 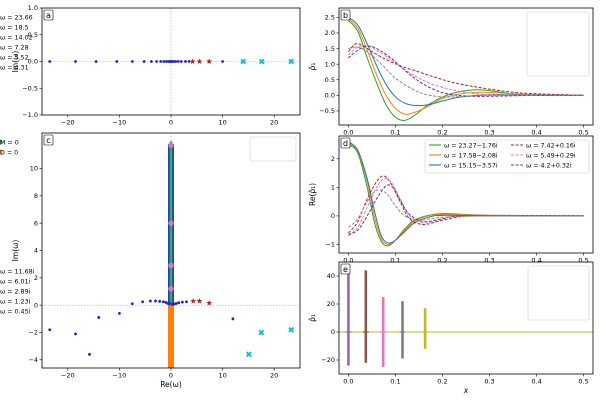 I want to click on legend-marker, so click(x=1, y=142).